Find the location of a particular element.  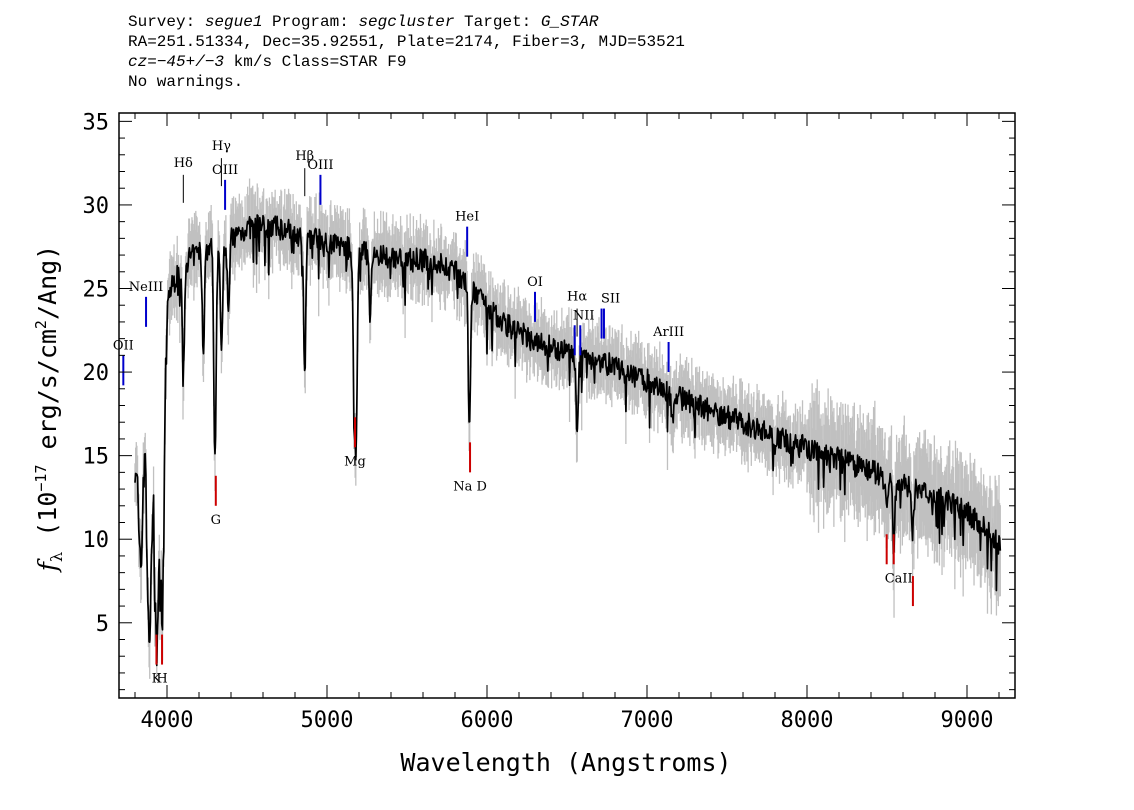

warnings-line: No warnings. is located at coordinates (186, 82).